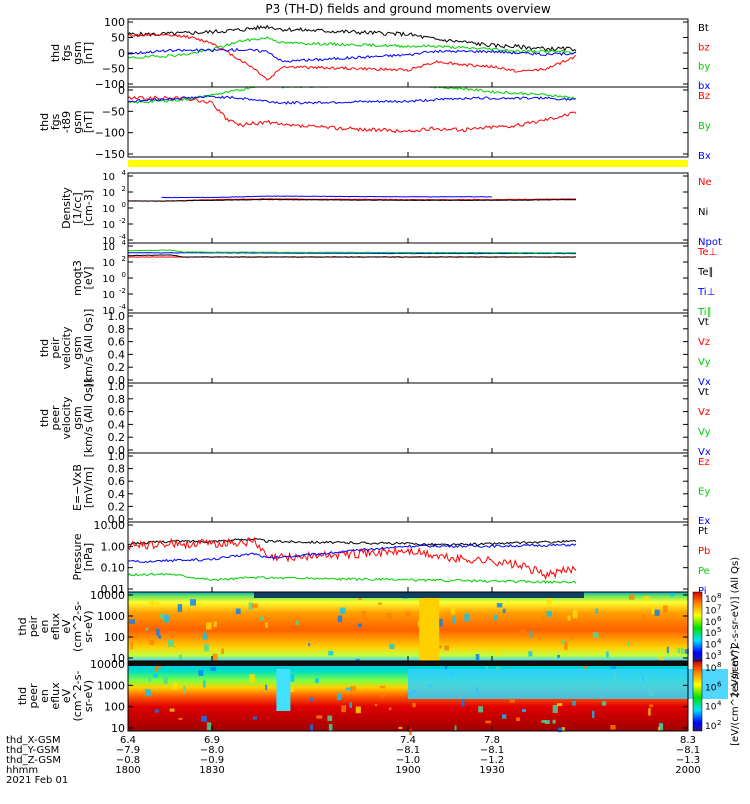 The width and height of the screenshot is (750, 804). I want to click on series-Npot, so click(327, 197).